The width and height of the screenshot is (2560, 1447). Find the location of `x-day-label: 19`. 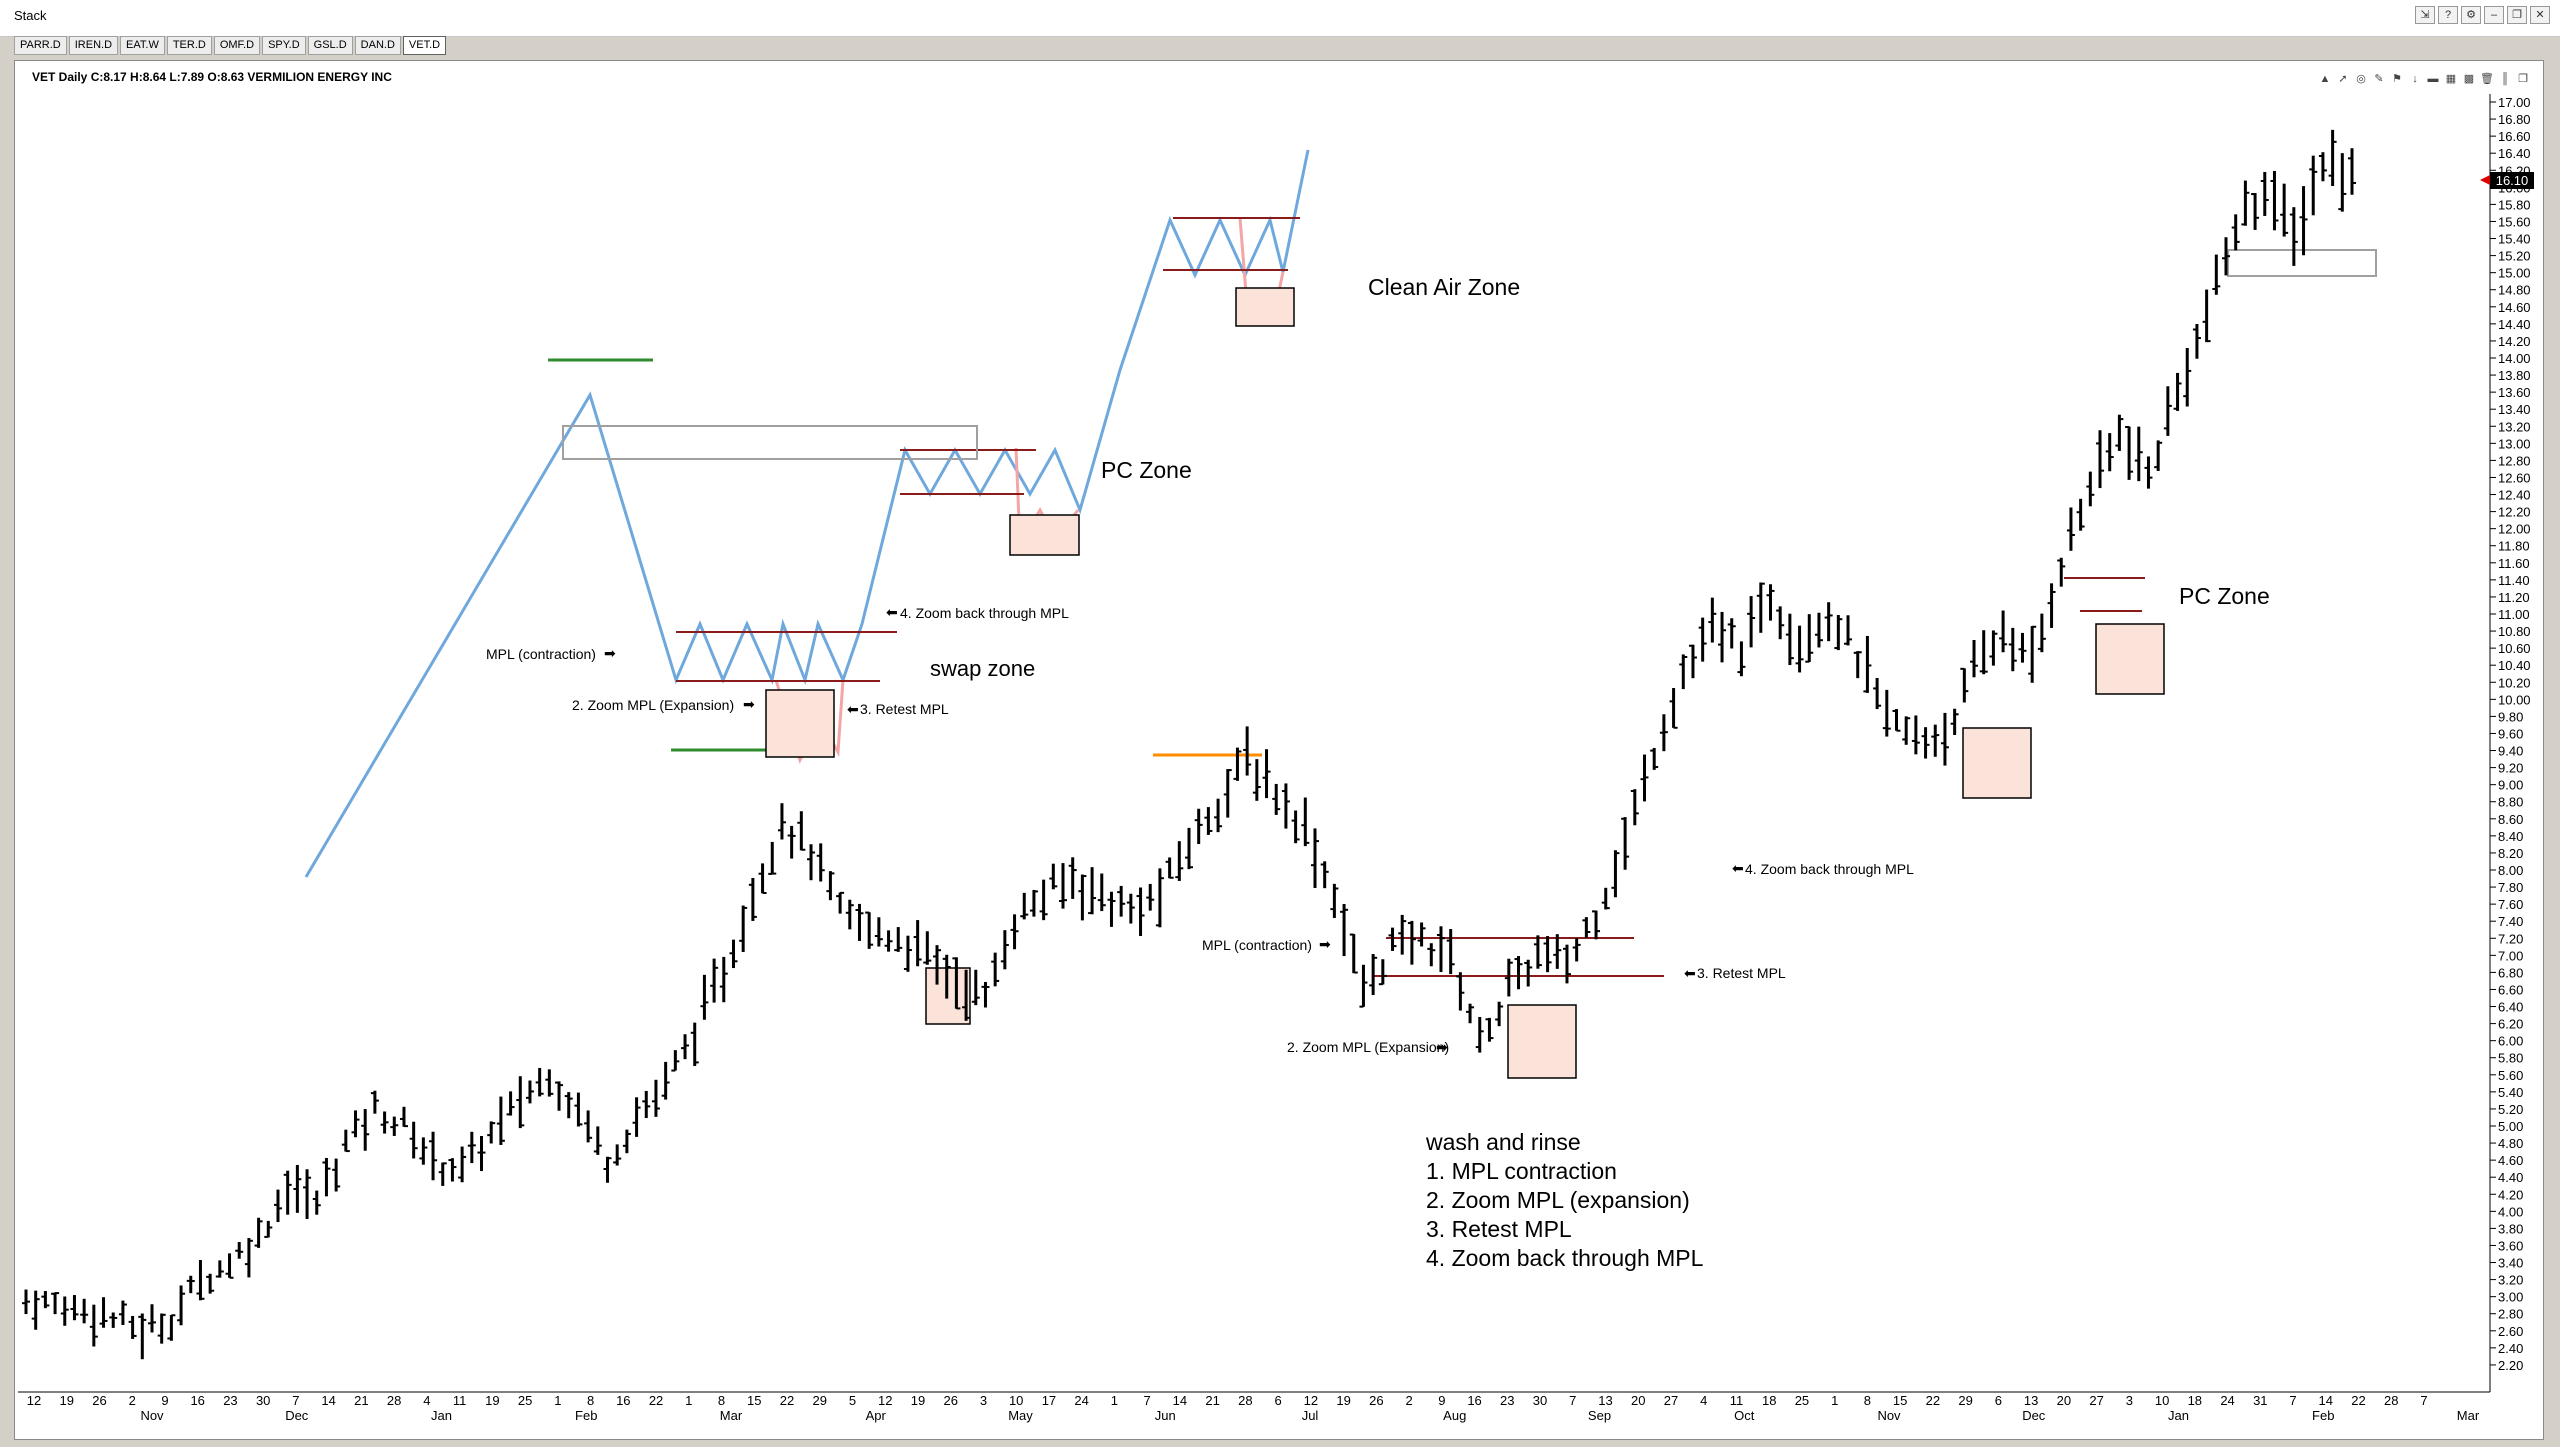

x-day-label: 19 is located at coordinates (1343, 1400).